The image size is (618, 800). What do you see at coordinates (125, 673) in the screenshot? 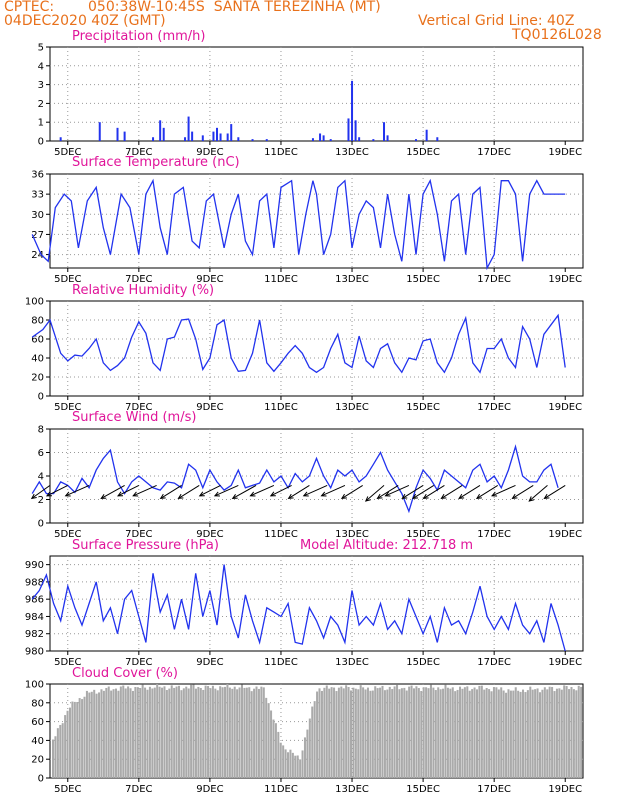
I see `panel-title-cloud-cover: Cloud Cover (%)` at bounding box center [125, 673].